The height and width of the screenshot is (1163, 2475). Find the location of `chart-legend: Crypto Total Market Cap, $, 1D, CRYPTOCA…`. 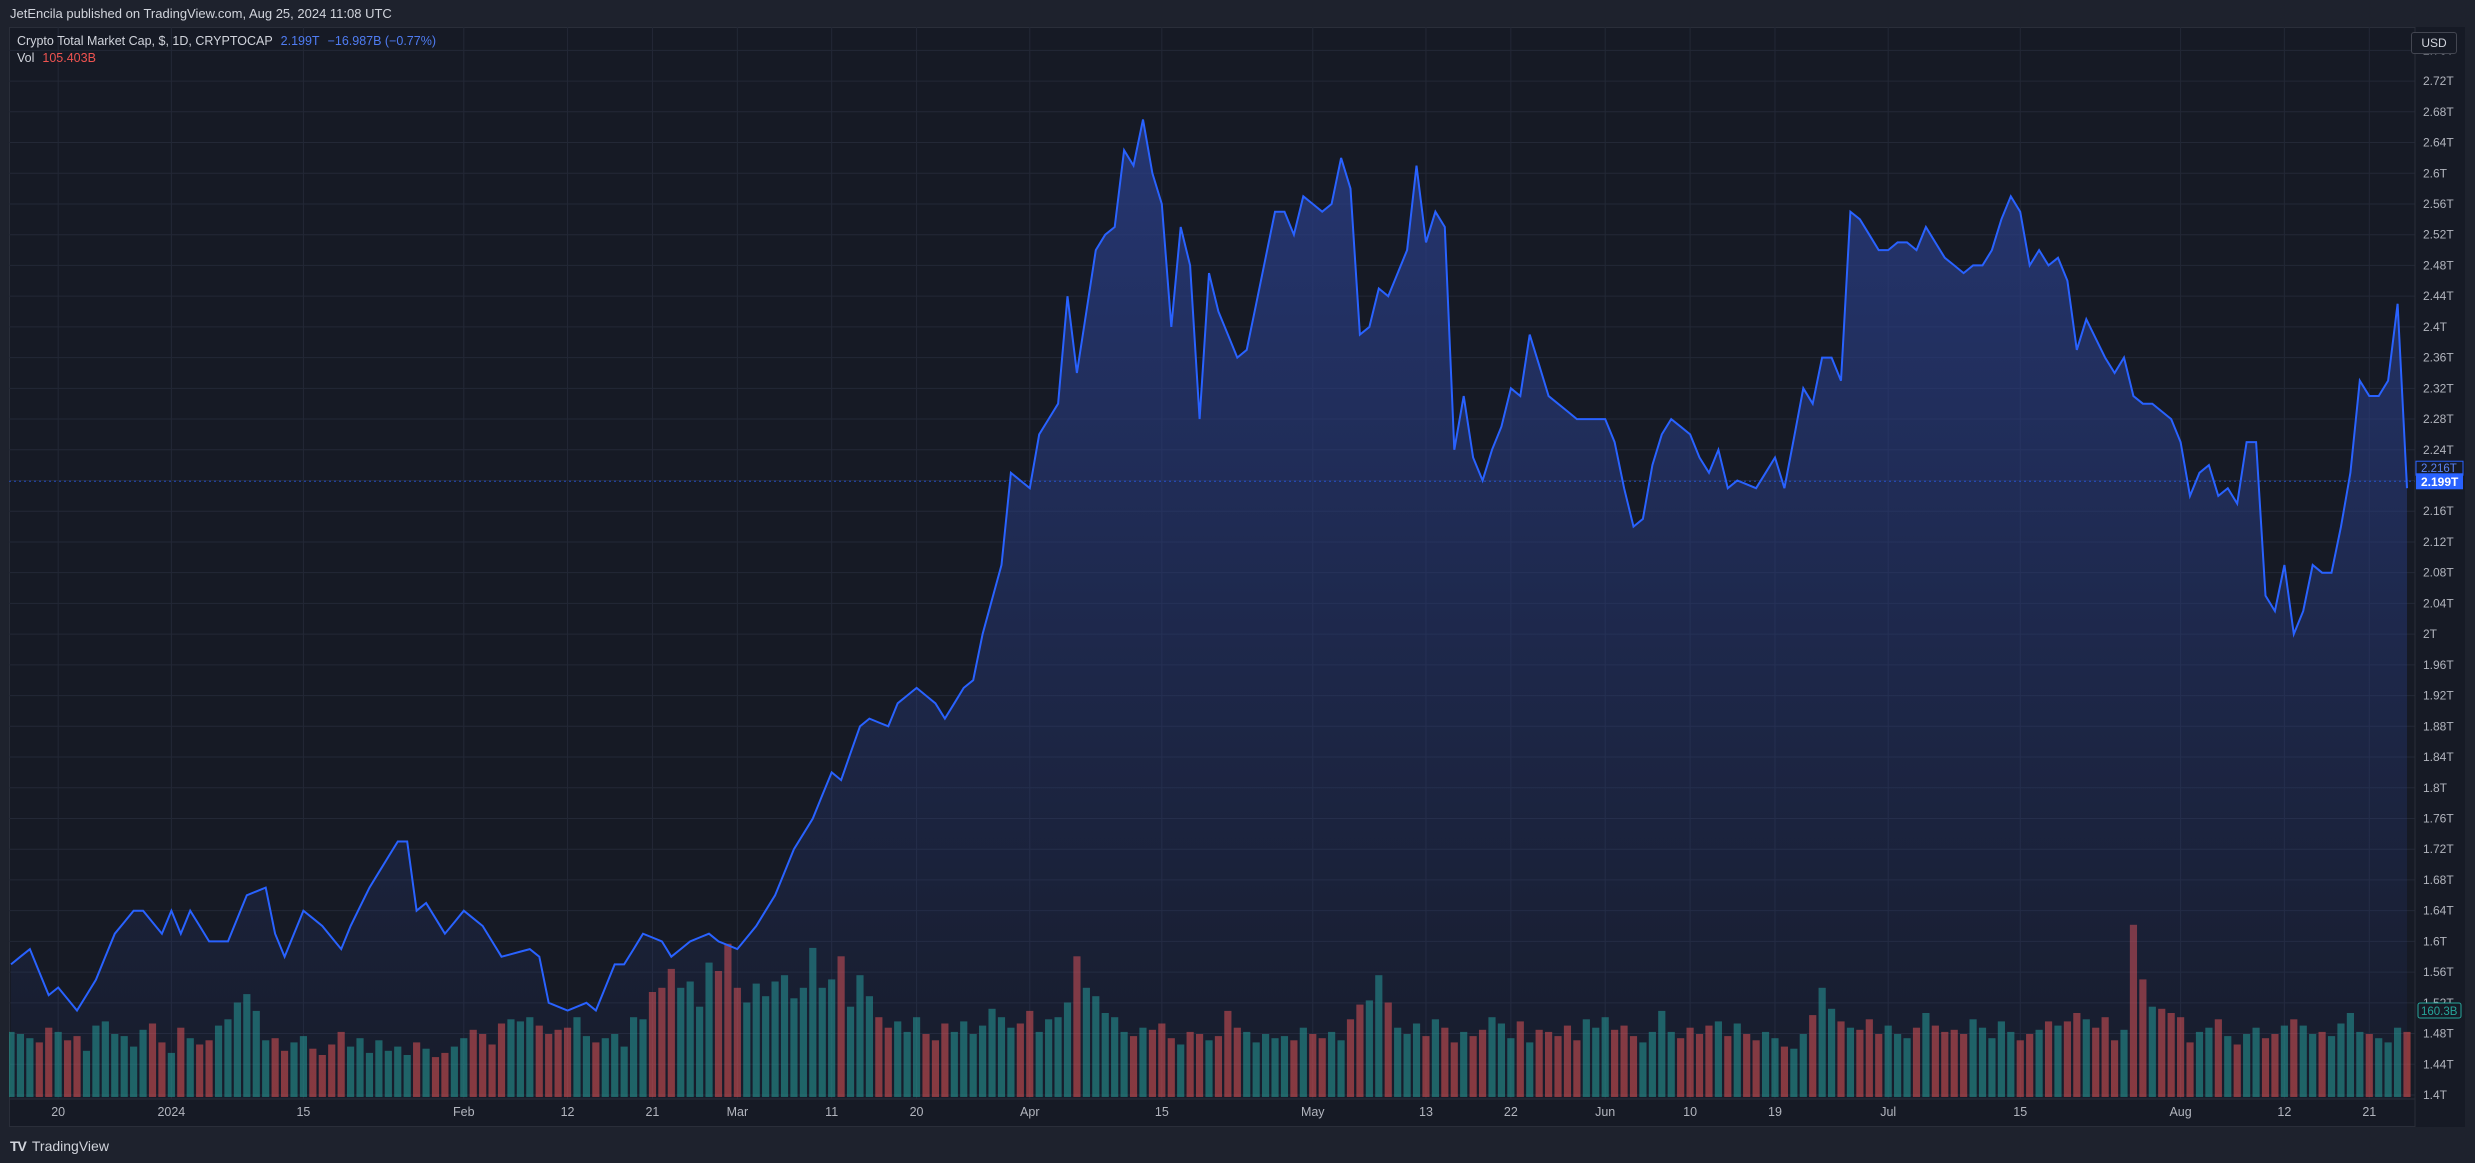

chart-legend: Crypto Total Market Cap, $, 1D, CRYPTOCA… is located at coordinates (226, 50).